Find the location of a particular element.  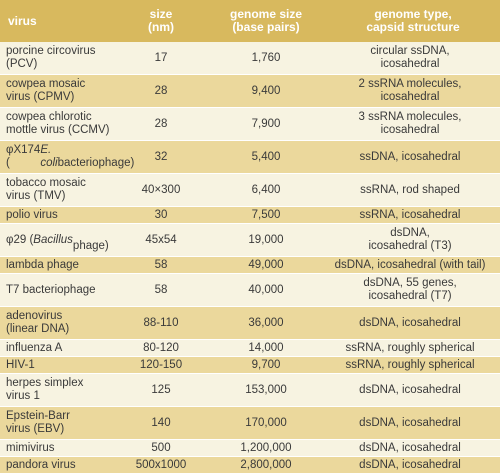

header-genome-type: genome type, capsid structure is located at coordinates (413, 20).